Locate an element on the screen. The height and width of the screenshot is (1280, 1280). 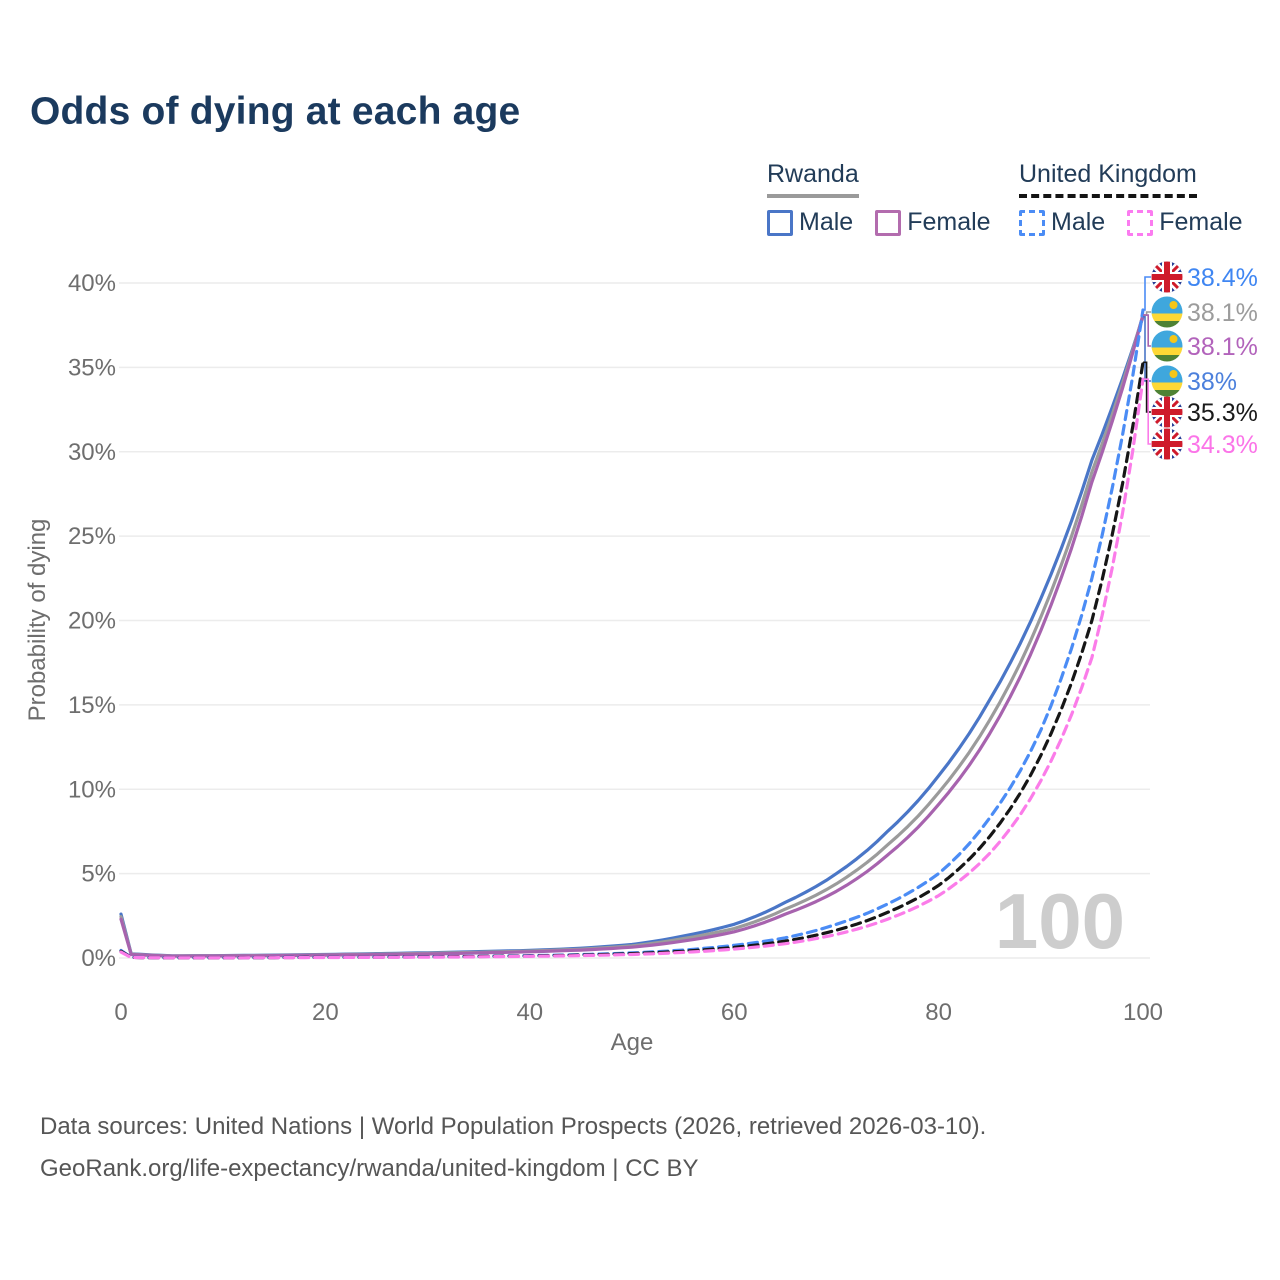
end-label-connector-rwanda-female is located at coordinates (1147, 330).